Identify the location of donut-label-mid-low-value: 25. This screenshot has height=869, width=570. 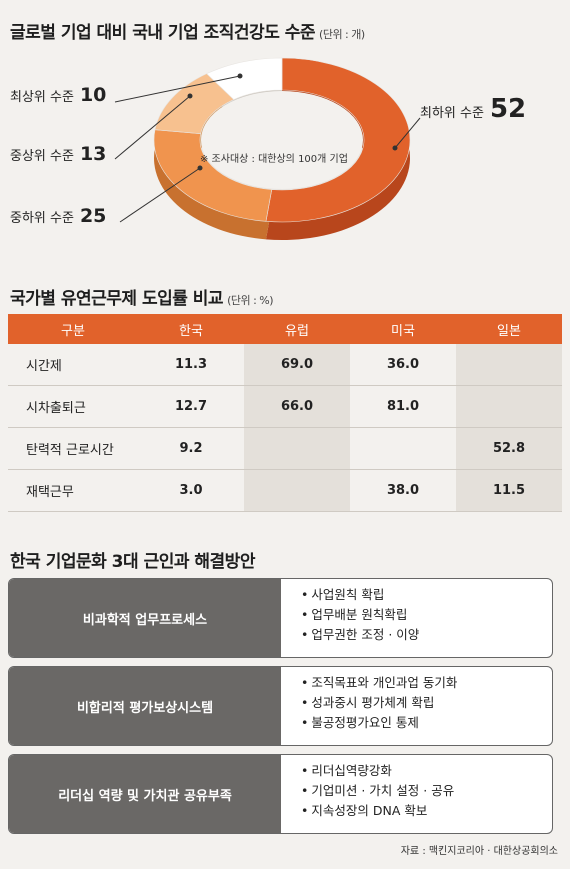
(93, 216).